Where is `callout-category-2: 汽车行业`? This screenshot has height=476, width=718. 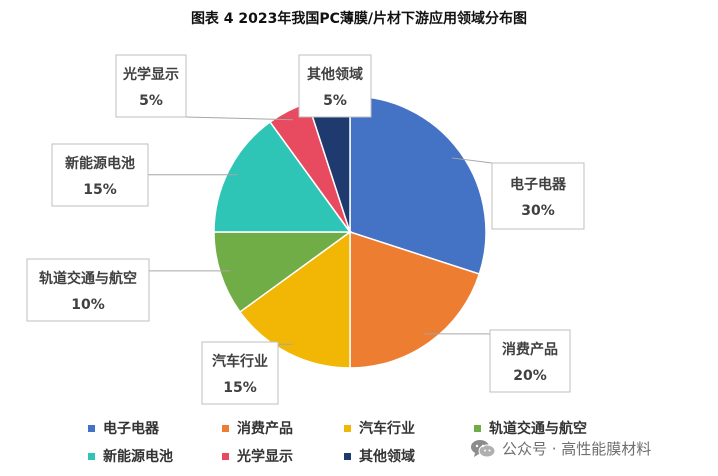
callout-category-2: 汽车行业 is located at coordinates (240, 361).